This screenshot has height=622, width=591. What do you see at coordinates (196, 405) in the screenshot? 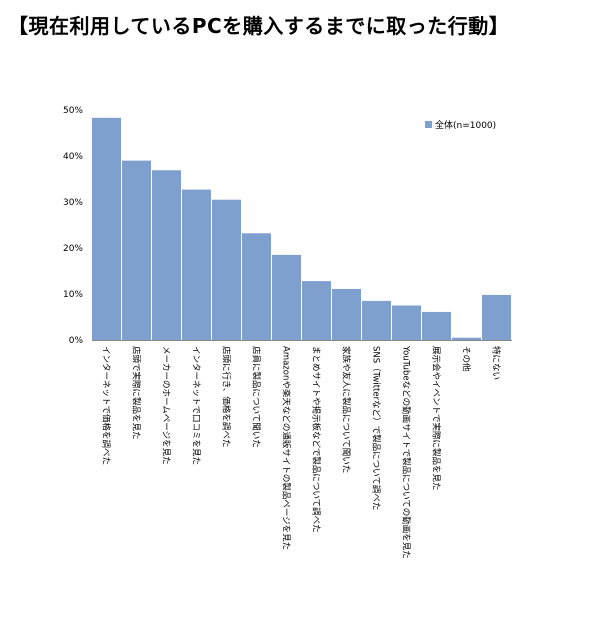
I see `category-label: インターネットで口コミを見た` at bounding box center [196, 405].